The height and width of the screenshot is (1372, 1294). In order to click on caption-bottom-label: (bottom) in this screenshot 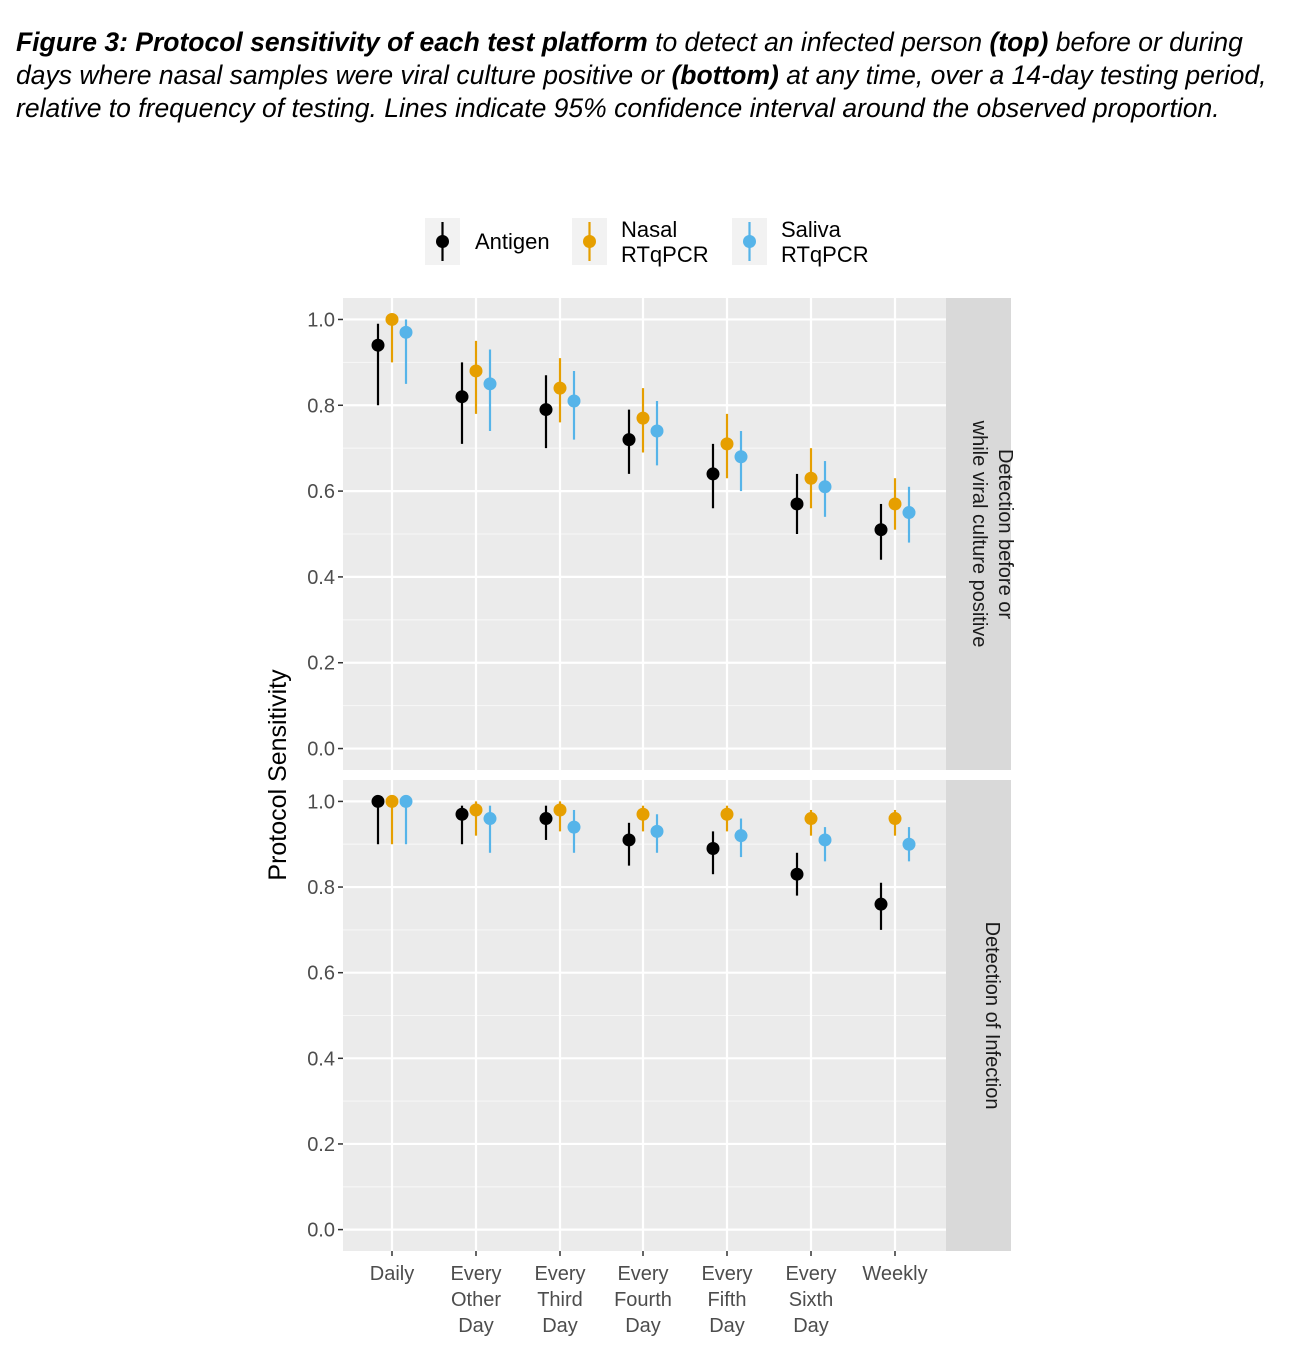, I will do `click(725, 75)`.